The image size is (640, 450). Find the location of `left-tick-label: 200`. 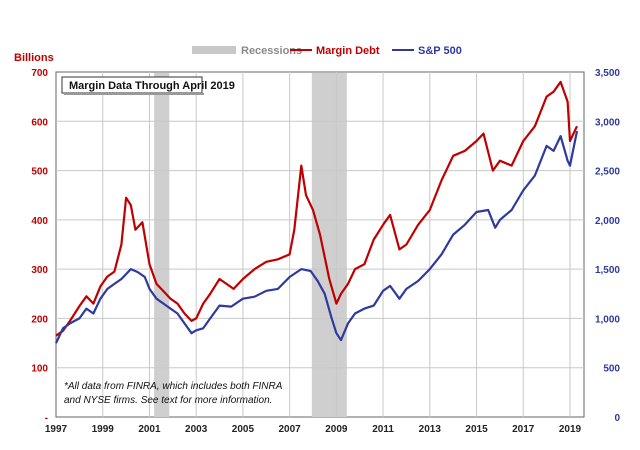

left-tick-label: 200 is located at coordinates (39, 319).